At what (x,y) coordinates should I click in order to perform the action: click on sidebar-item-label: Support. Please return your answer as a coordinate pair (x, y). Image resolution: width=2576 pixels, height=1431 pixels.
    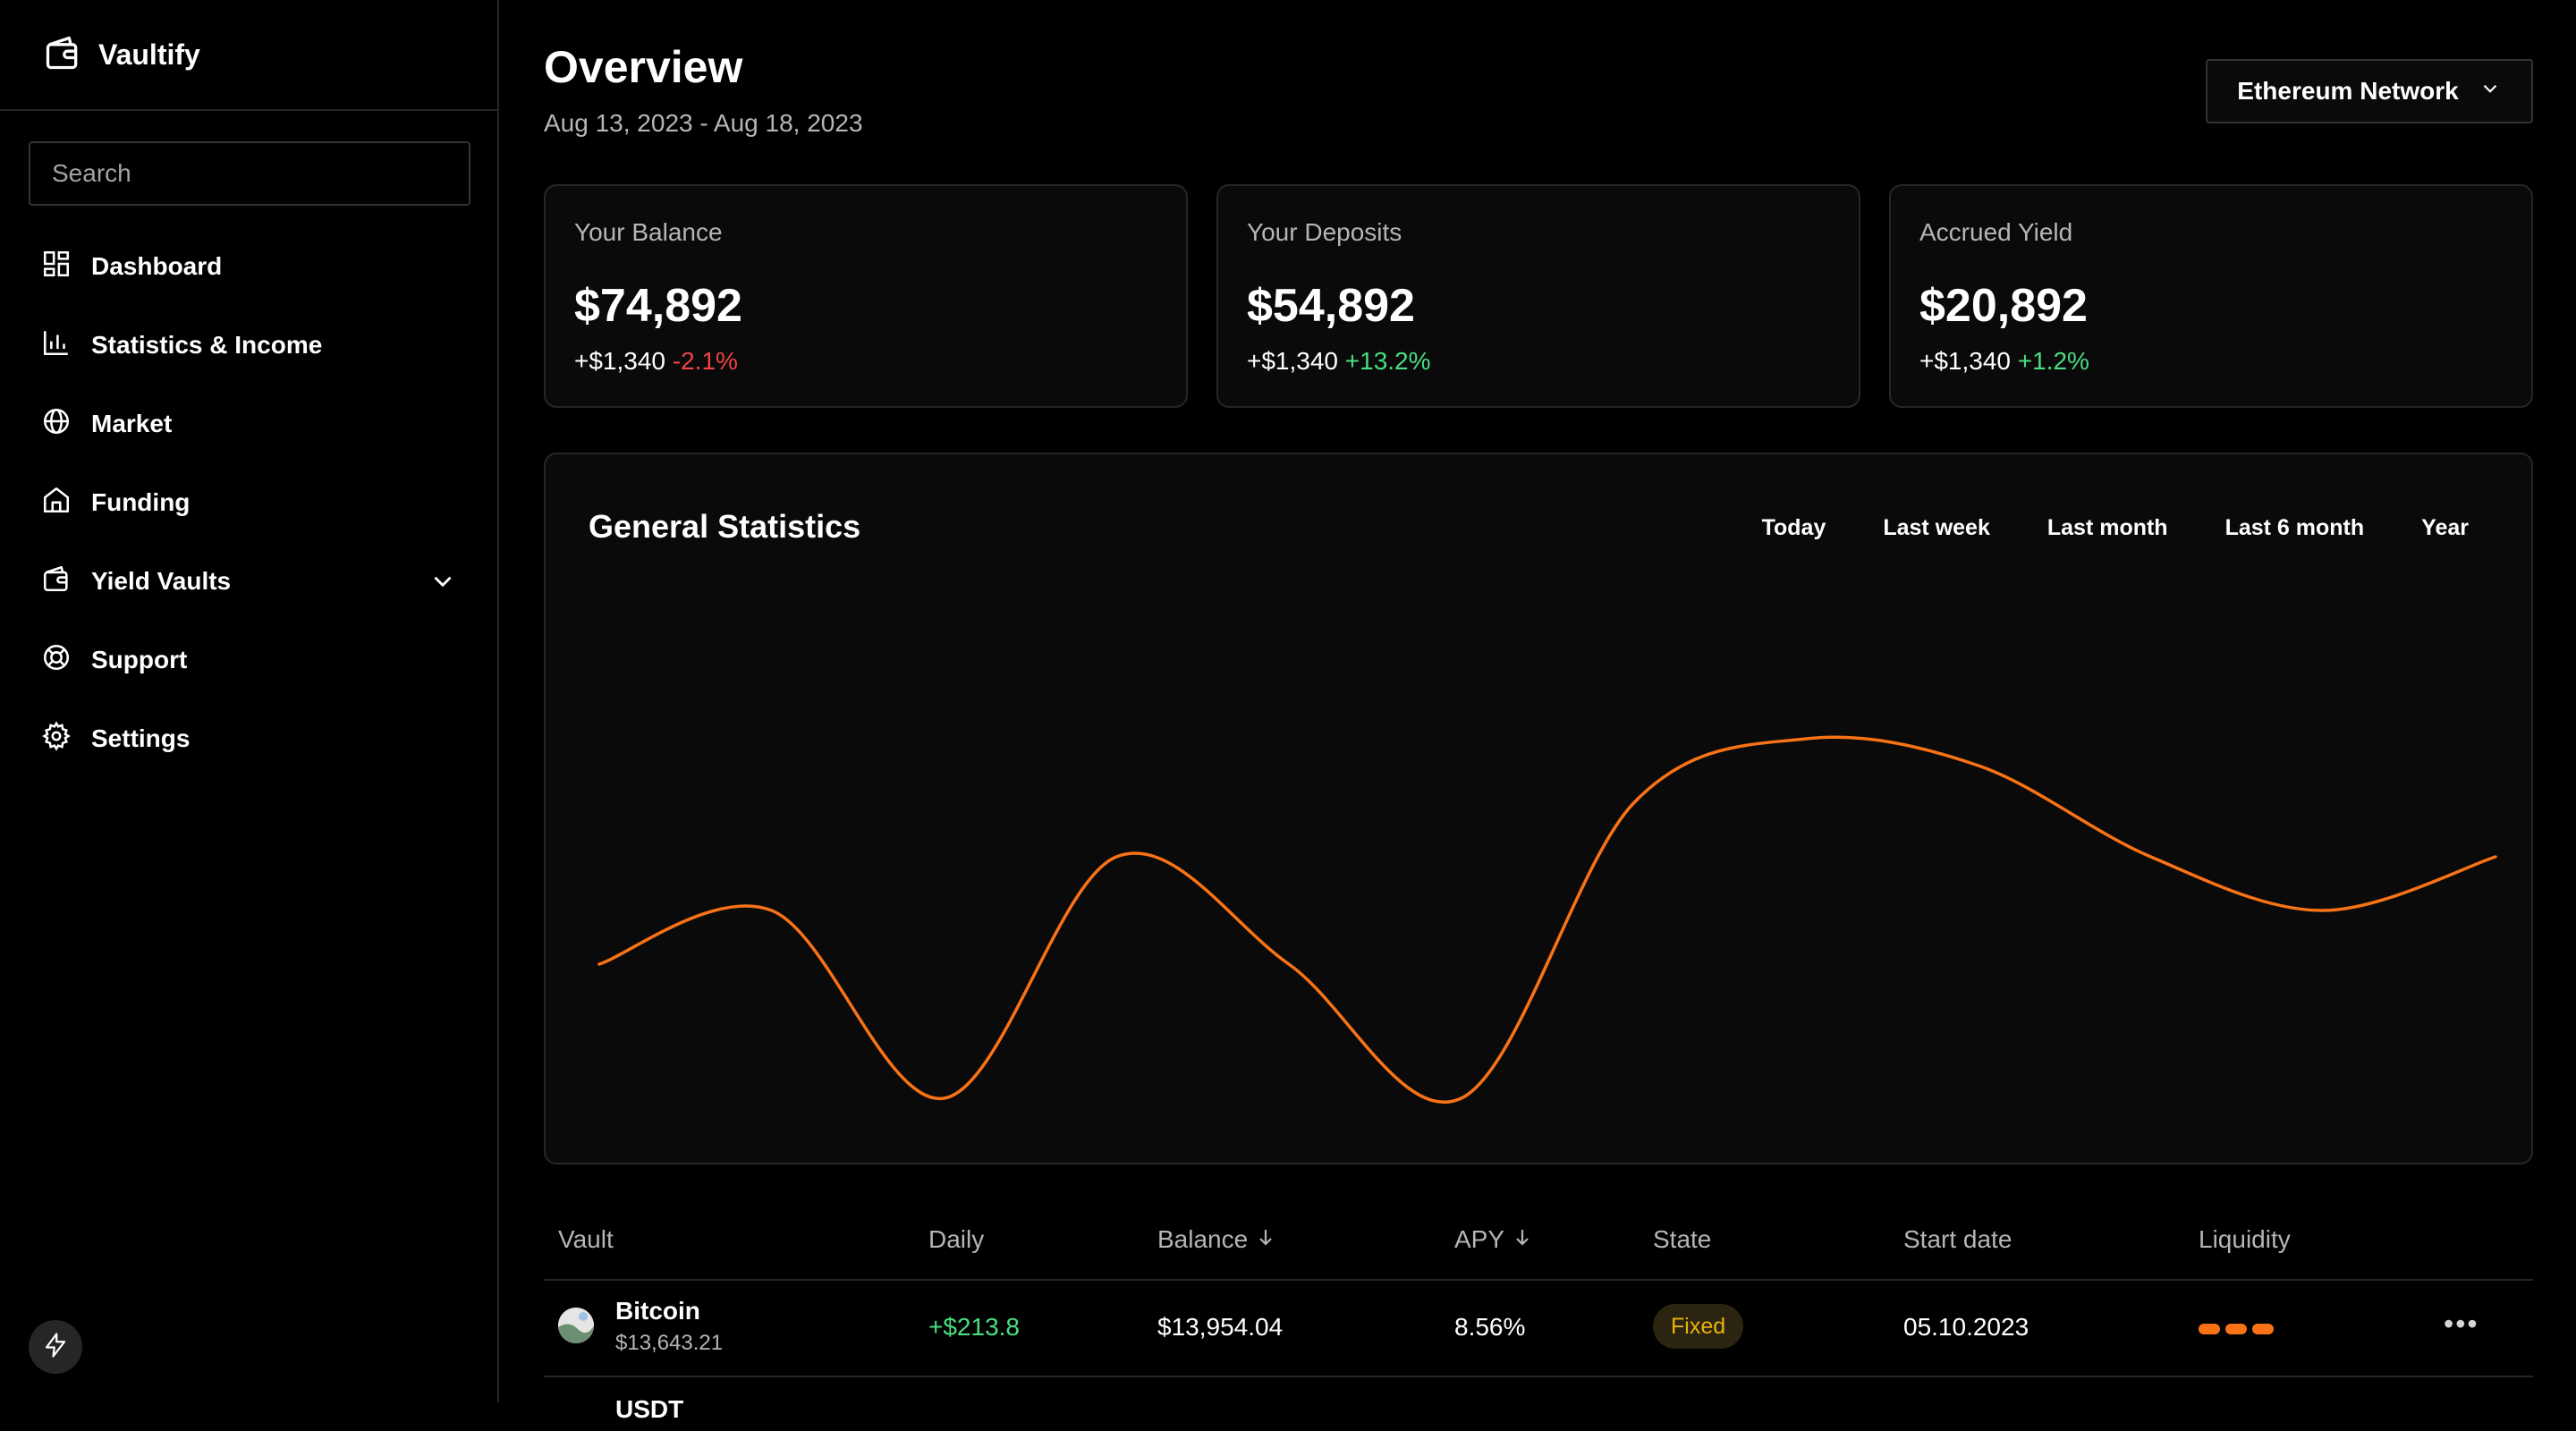
    Looking at the image, I should click on (139, 659).